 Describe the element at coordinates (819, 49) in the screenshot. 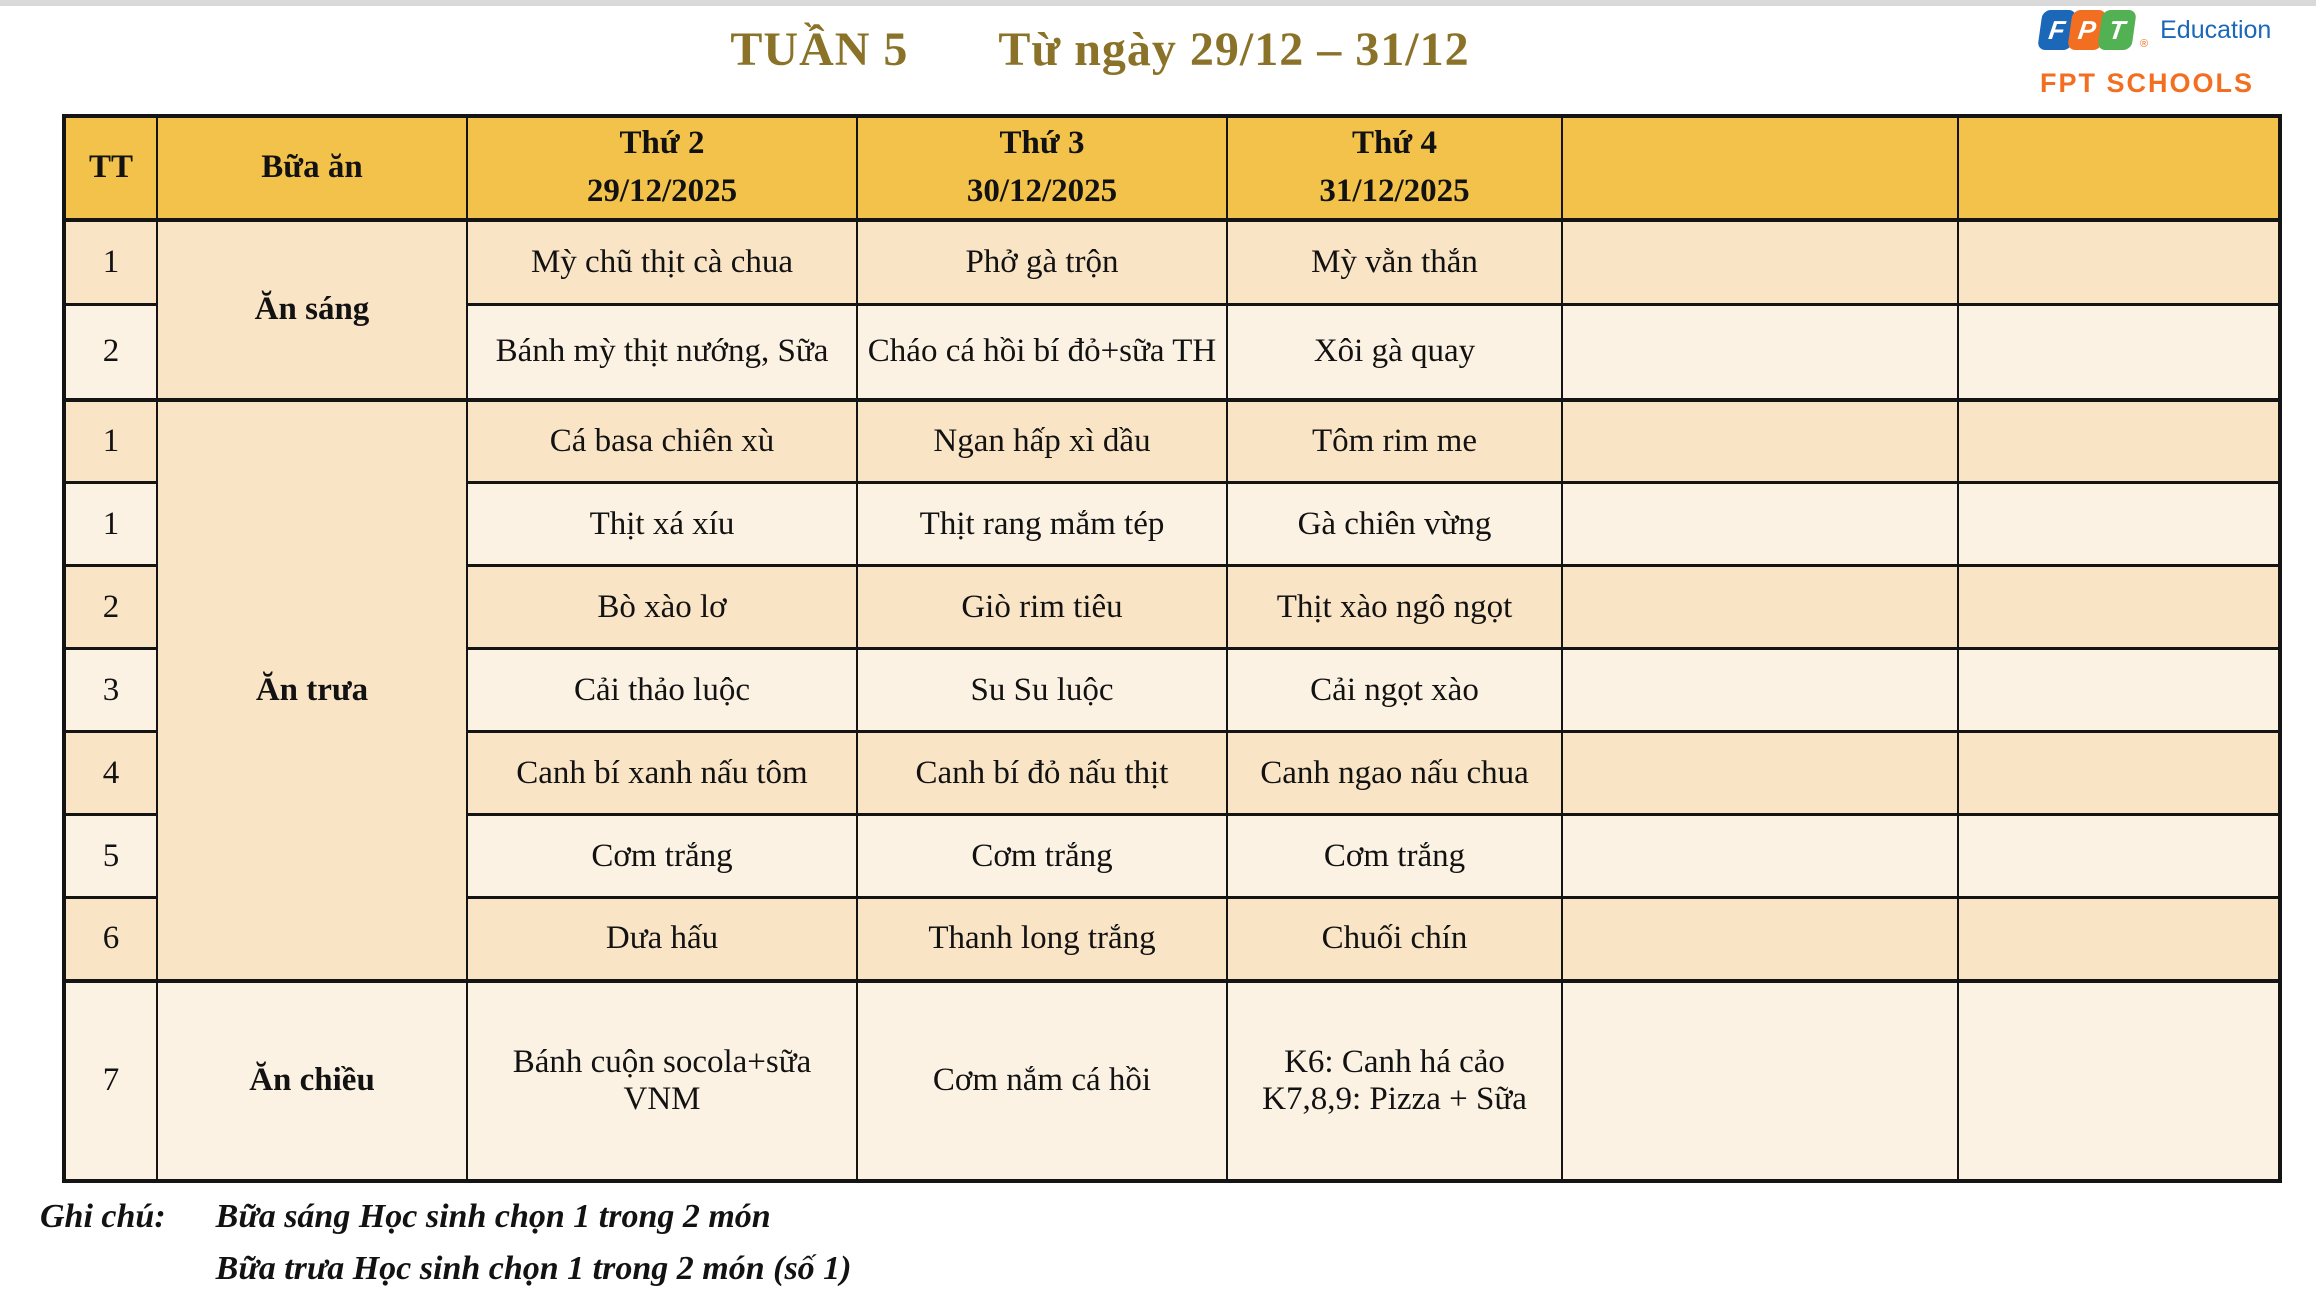

I see `title-week: TUẦN 5` at that location.